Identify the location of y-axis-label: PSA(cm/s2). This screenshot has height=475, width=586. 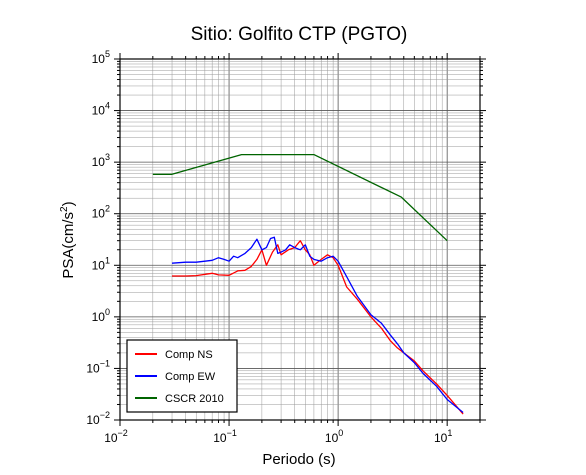
(68, 239).